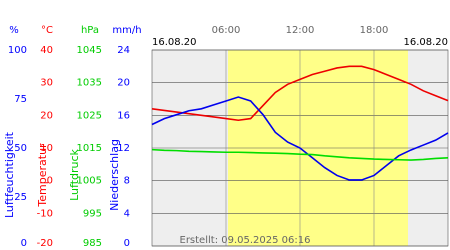  What do you see at coordinates (46, 83) in the screenshot?
I see `y-tick-label: 30` at bounding box center [46, 83].